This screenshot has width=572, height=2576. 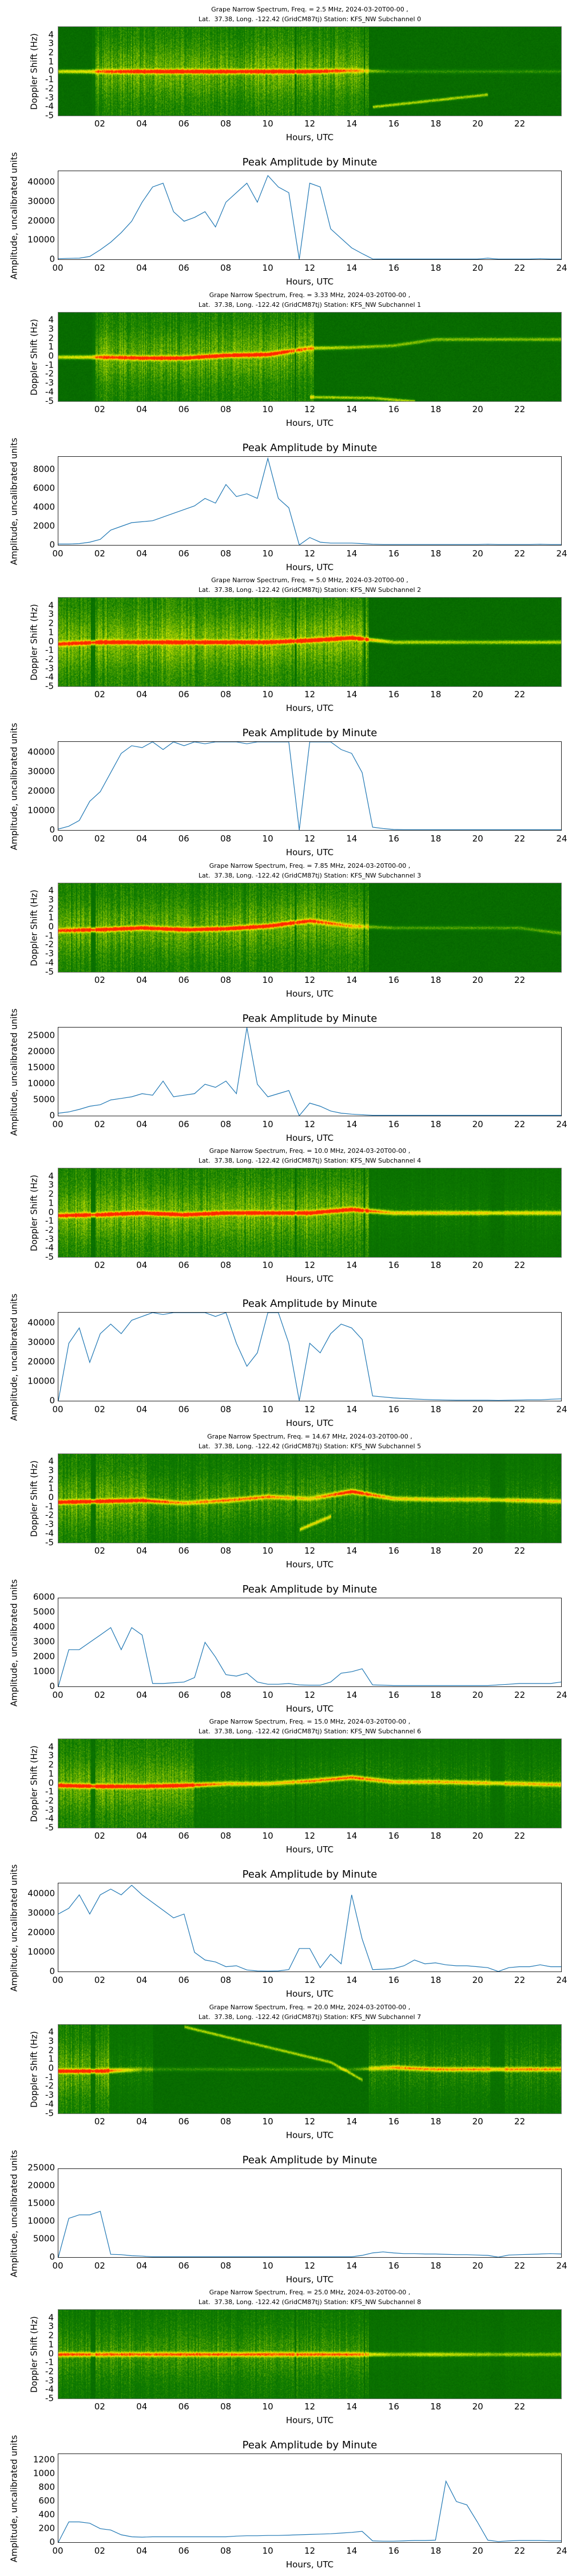 What do you see at coordinates (44, 2459) in the screenshot?
I see `amplitude-ytick-label: 1200` at bounding box center [44, 2459].